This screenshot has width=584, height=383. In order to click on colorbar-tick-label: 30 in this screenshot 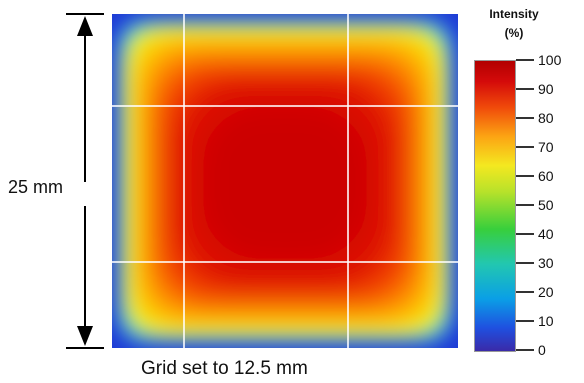, I will do `click(546, 263)`.